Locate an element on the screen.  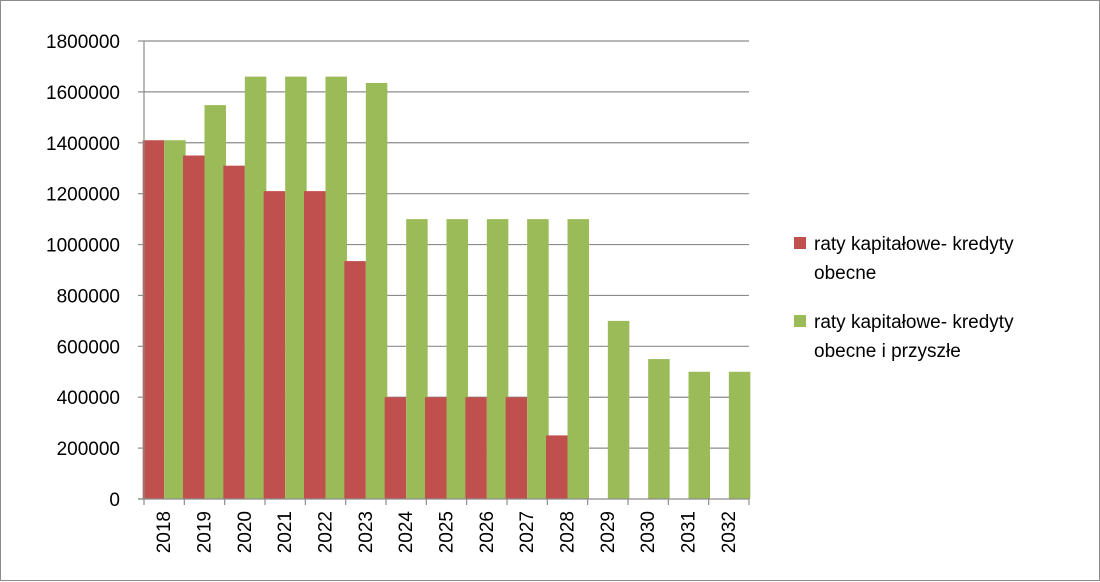
x-tick-label: 2020 is located at coordinates (245, 532).